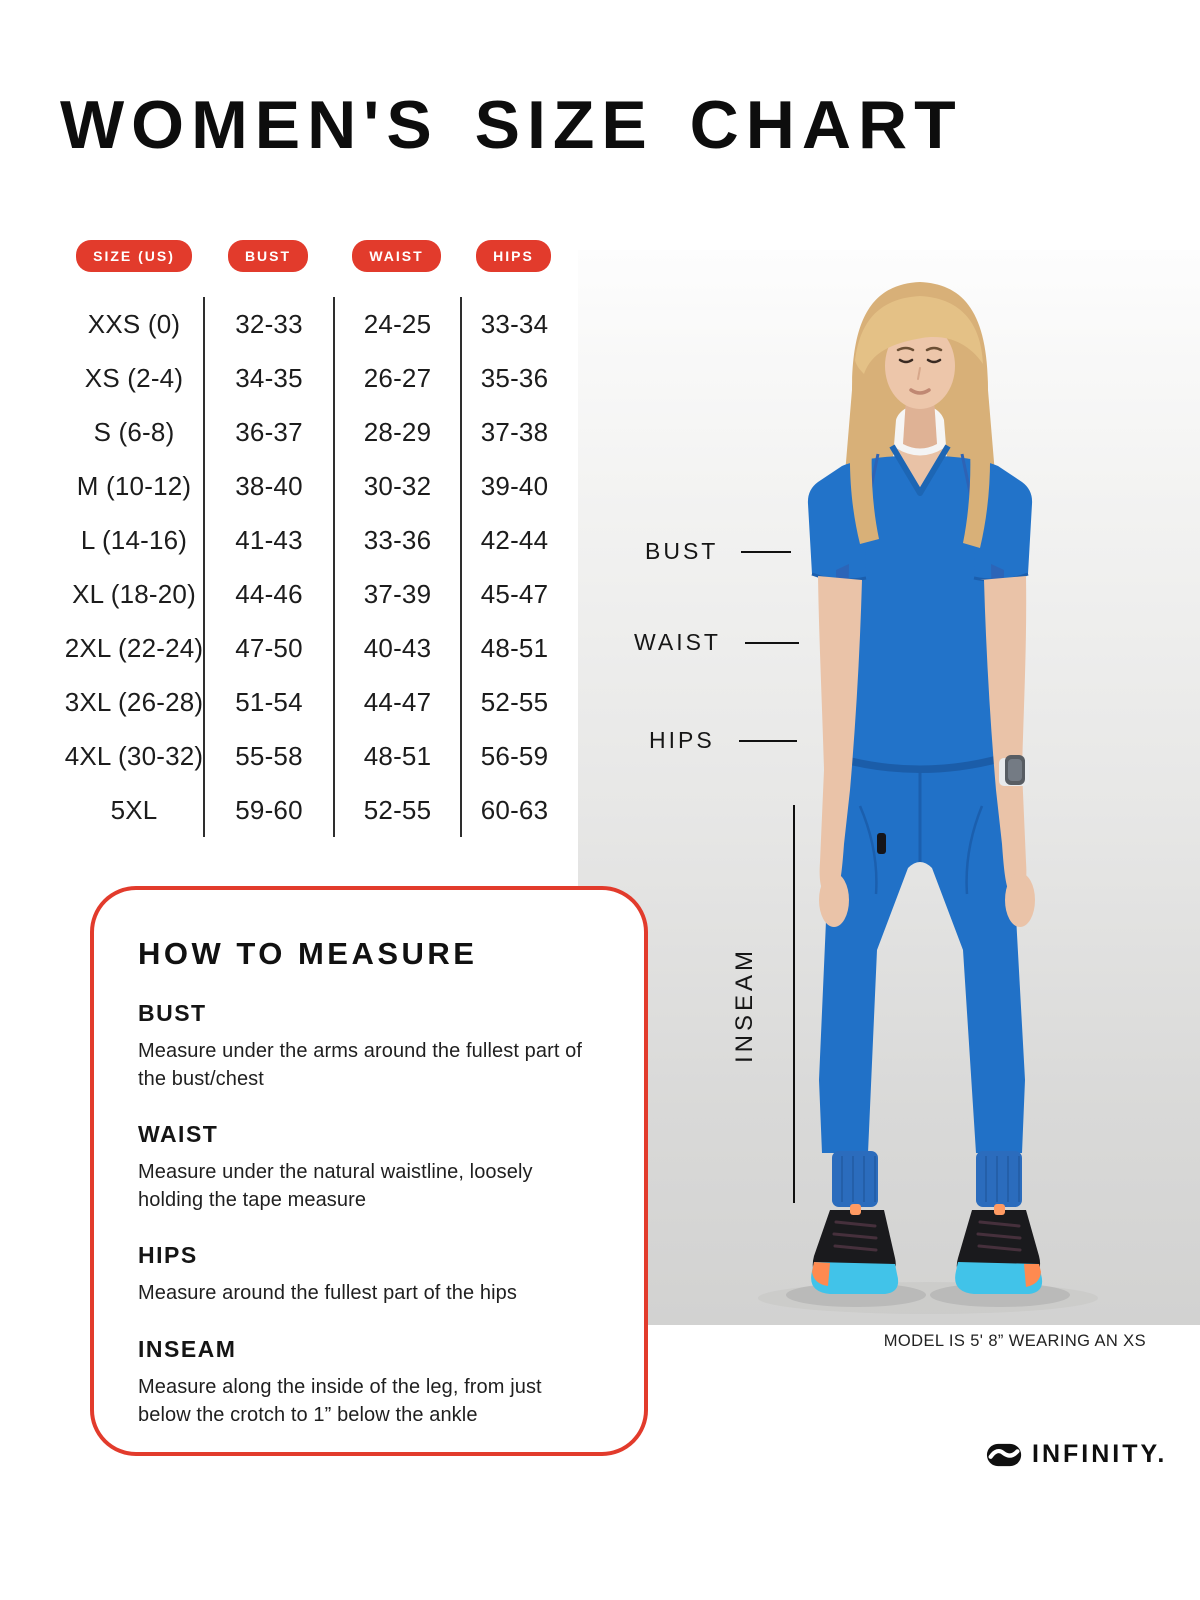  Describe the element at coordinates (513, 648) in the screenshot. I see `hips-cell: 48-51` at that location.